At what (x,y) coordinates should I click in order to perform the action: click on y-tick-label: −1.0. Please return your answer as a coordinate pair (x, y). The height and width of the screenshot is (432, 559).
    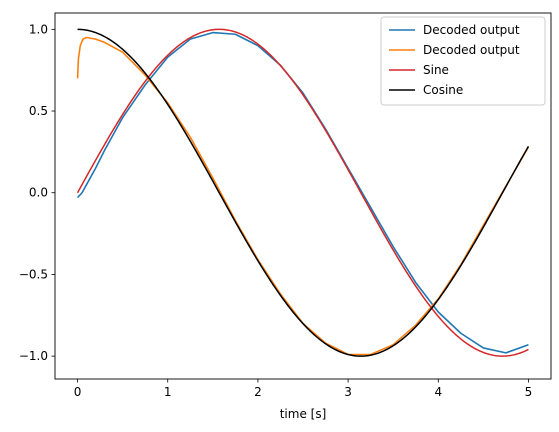
    Looking at the image, I should click on (33, 356).